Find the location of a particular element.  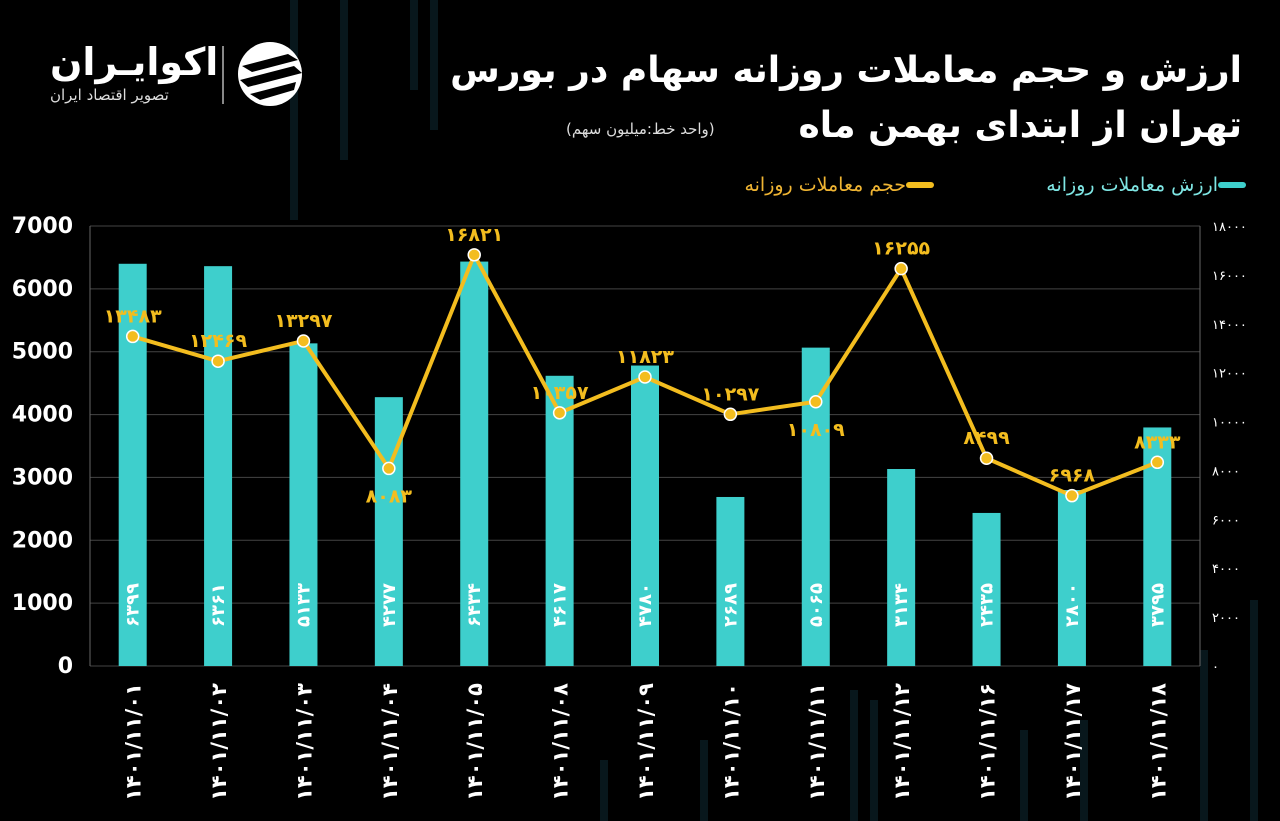

y-left-tick-label: 2000 is located at coordinates (42, 540).